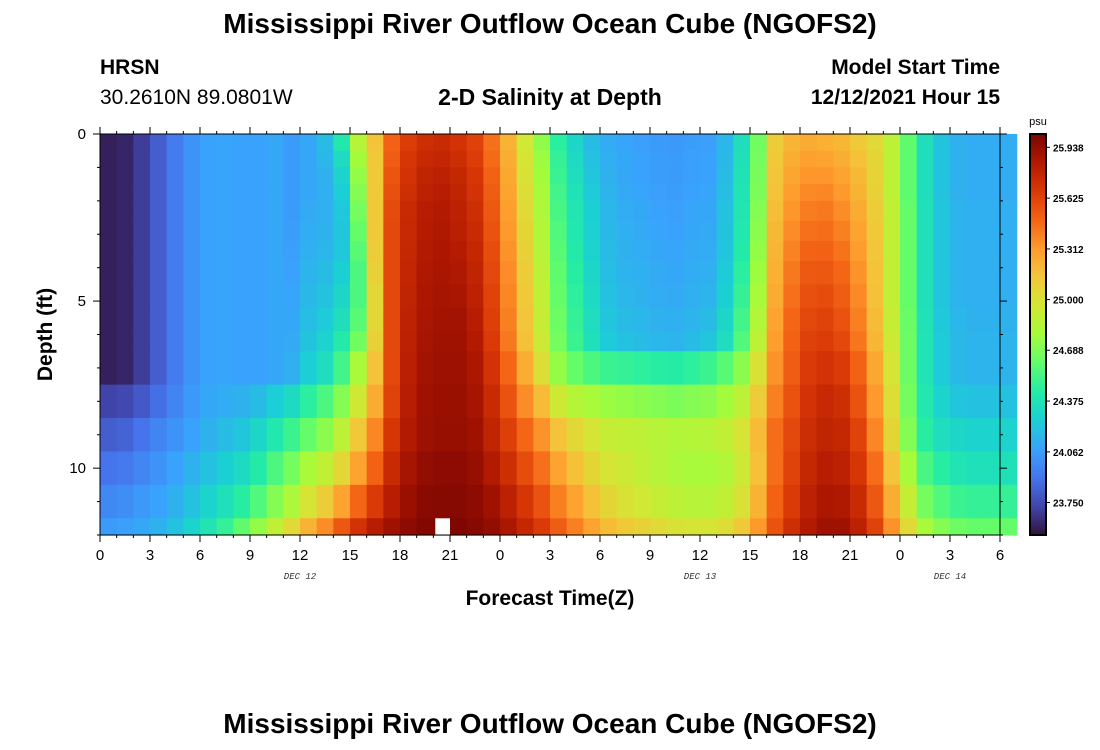  Describe the element at coordinates (700, 577) in the screenshot. I see `date-label: DEC 13` at that location.